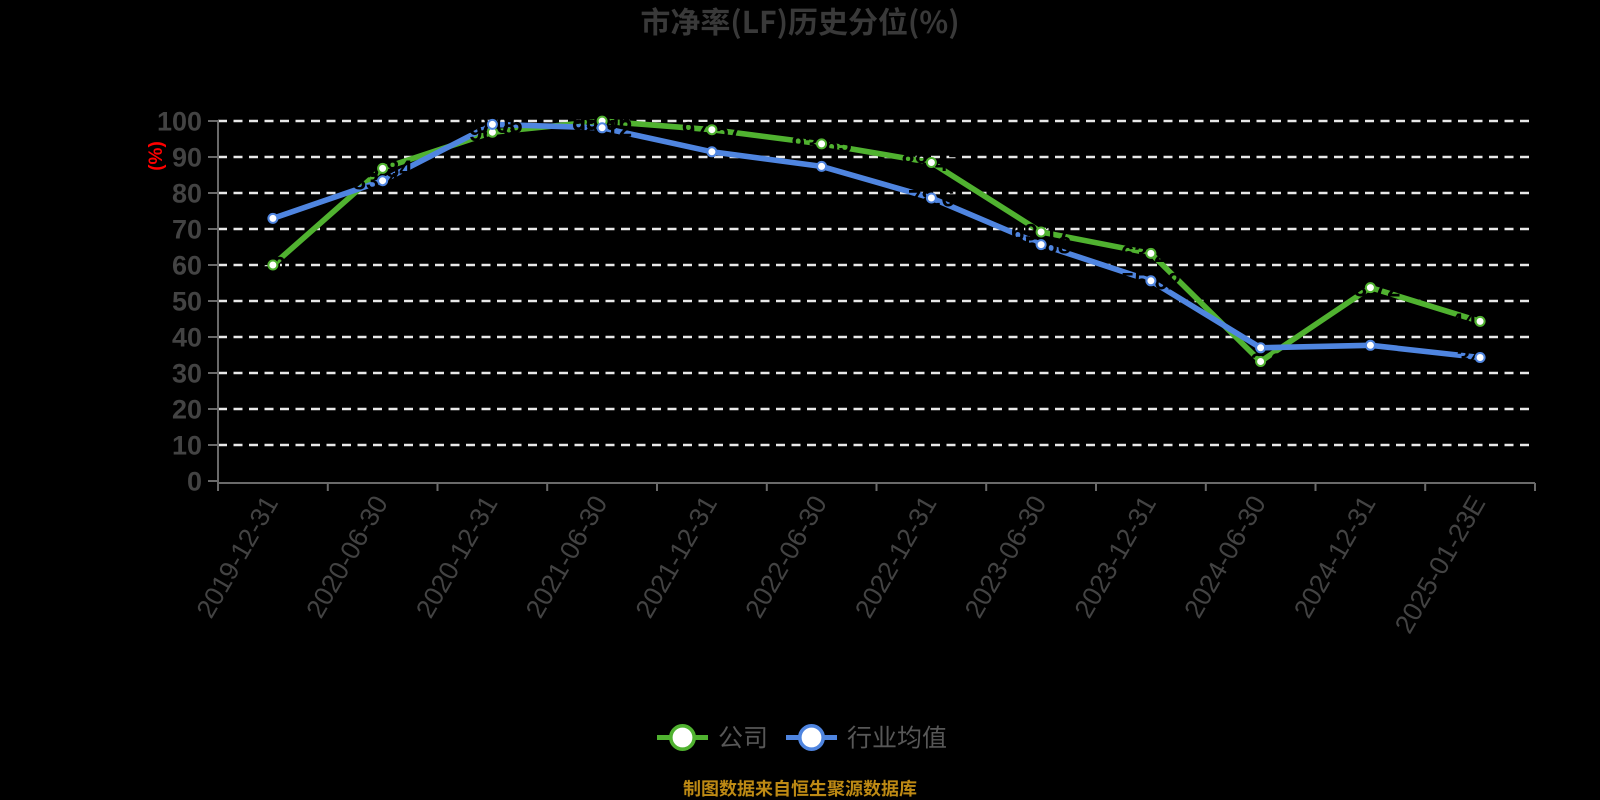 The height and width of the screenshot is (800, 1600). What do you see at coordinates (179, 122) in the screenshot?
I see `svg-text: 100` at bounding box center [179, 122].